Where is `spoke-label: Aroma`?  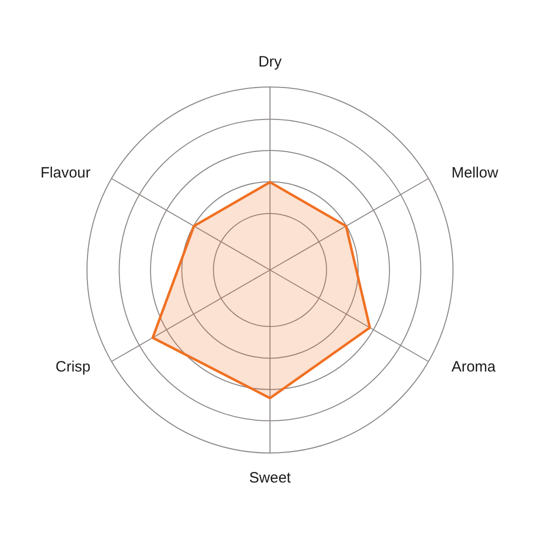 spoke-label: Aroma is located at coordinates (473, 367).